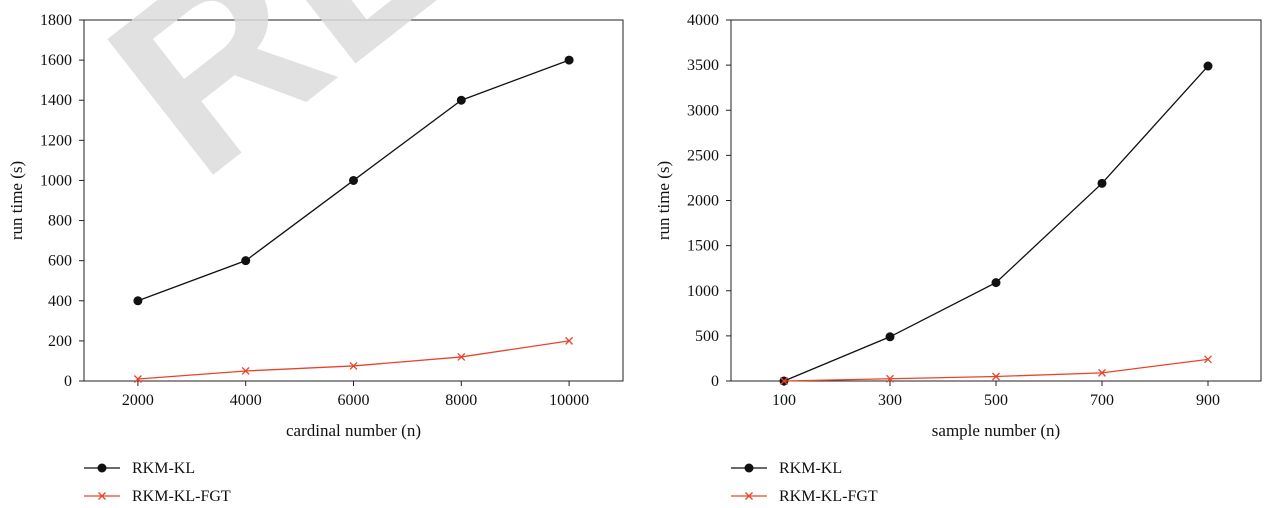 This screenshot has width=1269, height=508. Describe the element at coordinates (703, 65) in the screenshot. I see `y-tick-label: 3500` at that location.